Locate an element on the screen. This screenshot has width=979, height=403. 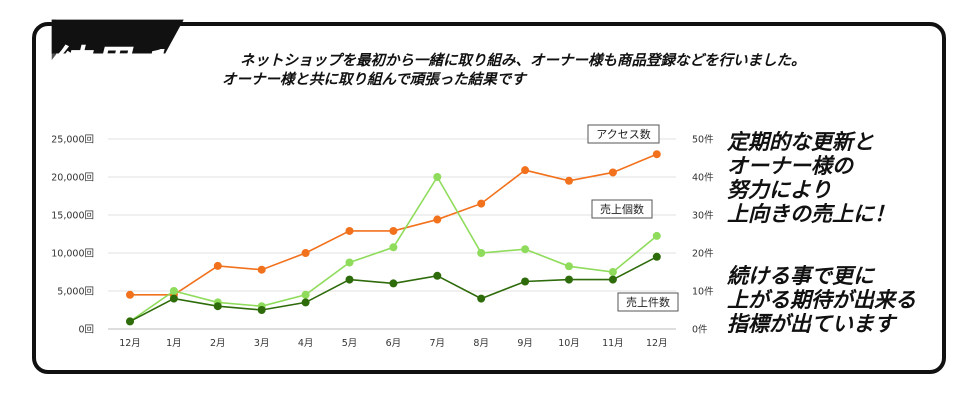
x-tick-label: 2月 is located at coordinates (218, 343).